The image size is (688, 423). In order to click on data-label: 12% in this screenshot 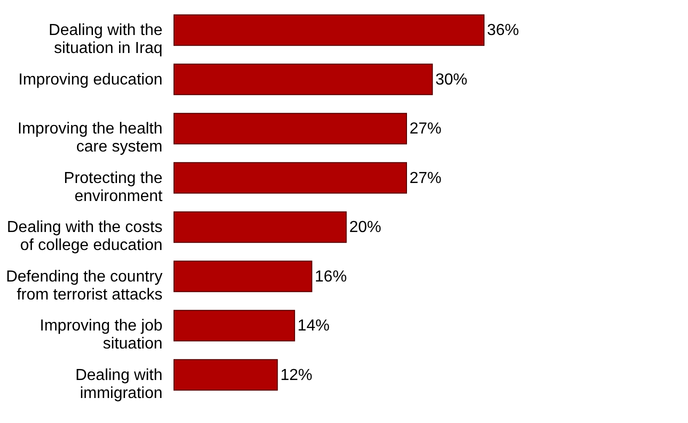, I will do `click(296, 375)`.